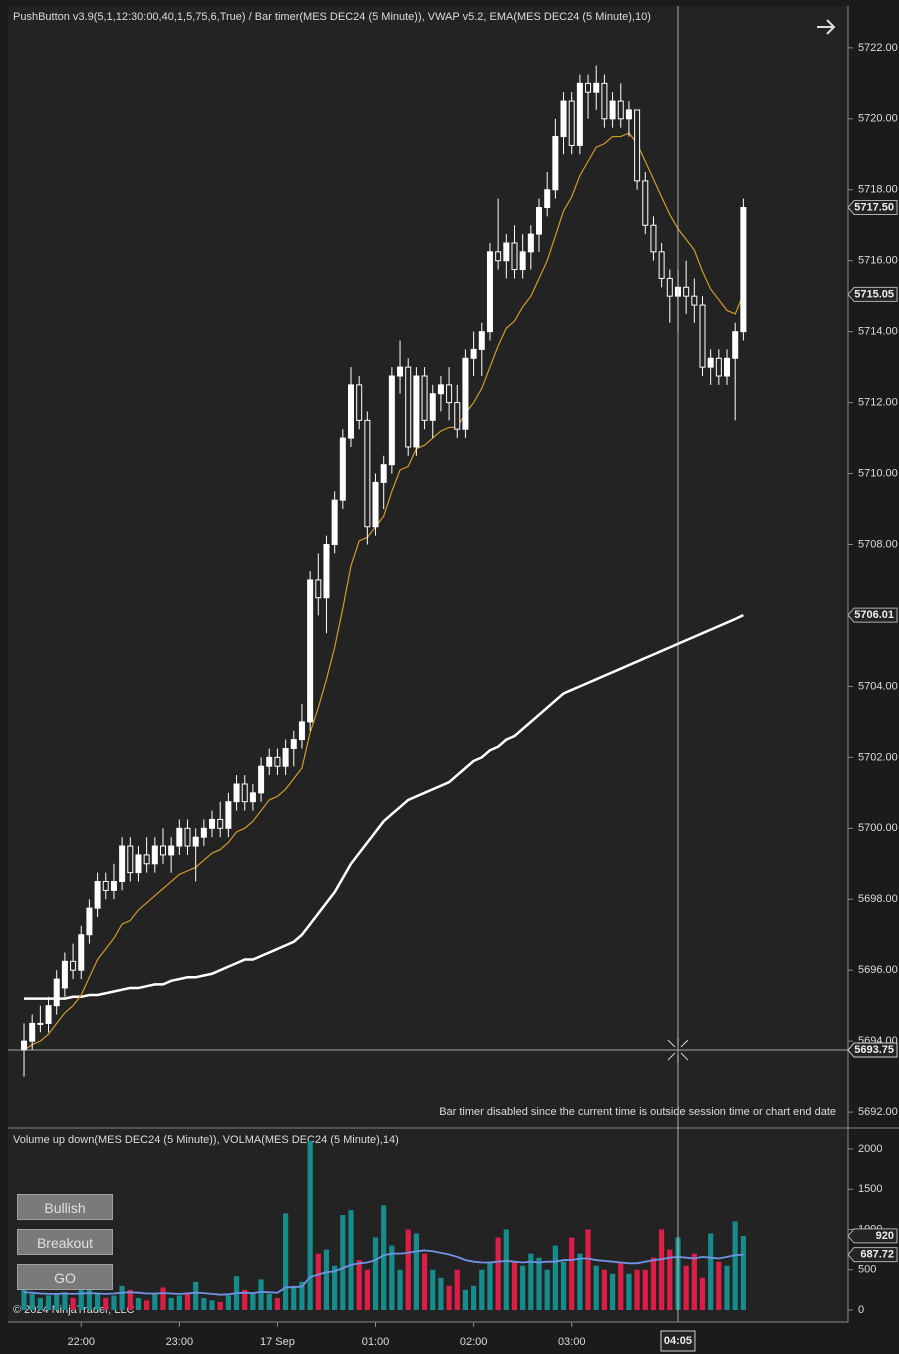 The image size is (899, 1354). Describe the element at coordinates (878, 119) in the screenshot. I see `y-tick-label: 5720.00` at that location.